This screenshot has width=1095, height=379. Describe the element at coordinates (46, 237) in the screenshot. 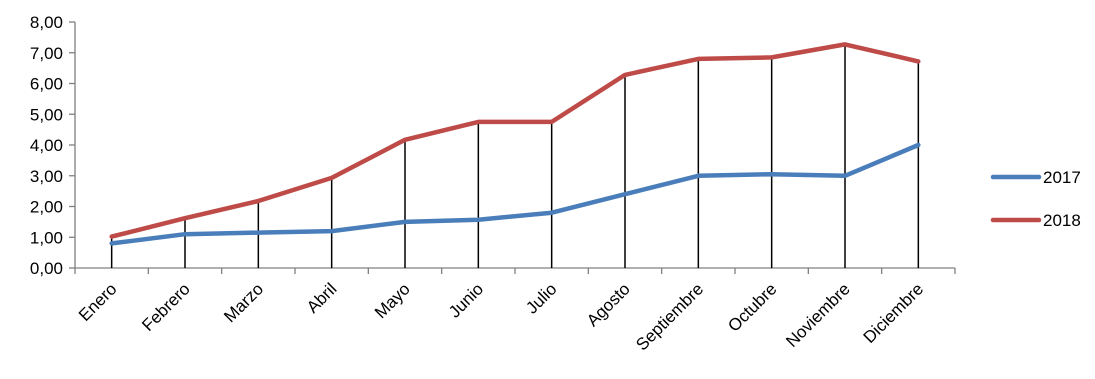

I see `y-tick-label: 1,00` at that location.